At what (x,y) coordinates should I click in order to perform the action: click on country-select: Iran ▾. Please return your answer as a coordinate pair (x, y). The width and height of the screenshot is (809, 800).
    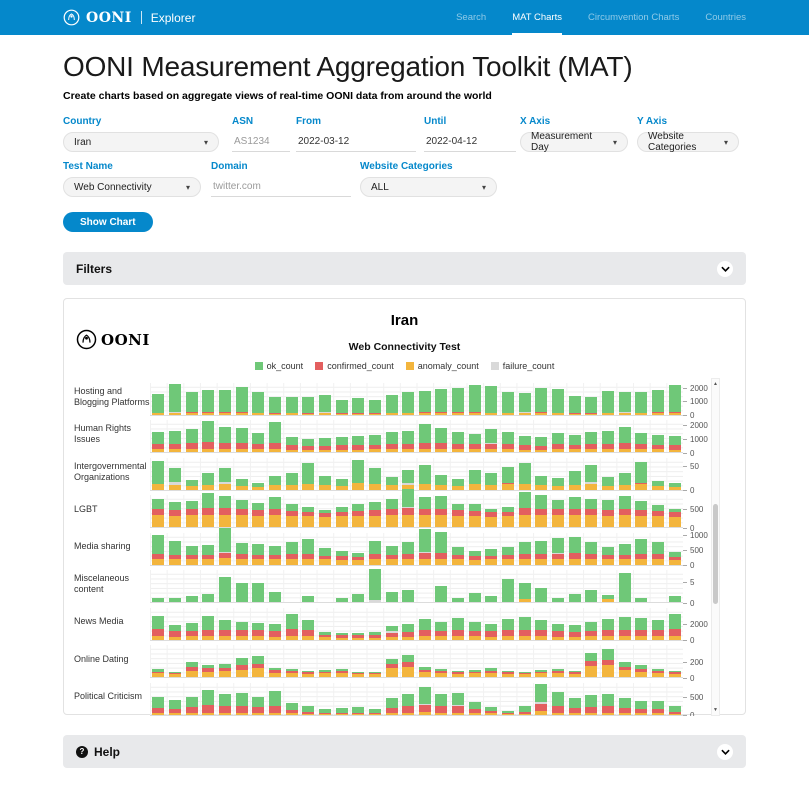
    Looking at the image, I should click on (141, 142).